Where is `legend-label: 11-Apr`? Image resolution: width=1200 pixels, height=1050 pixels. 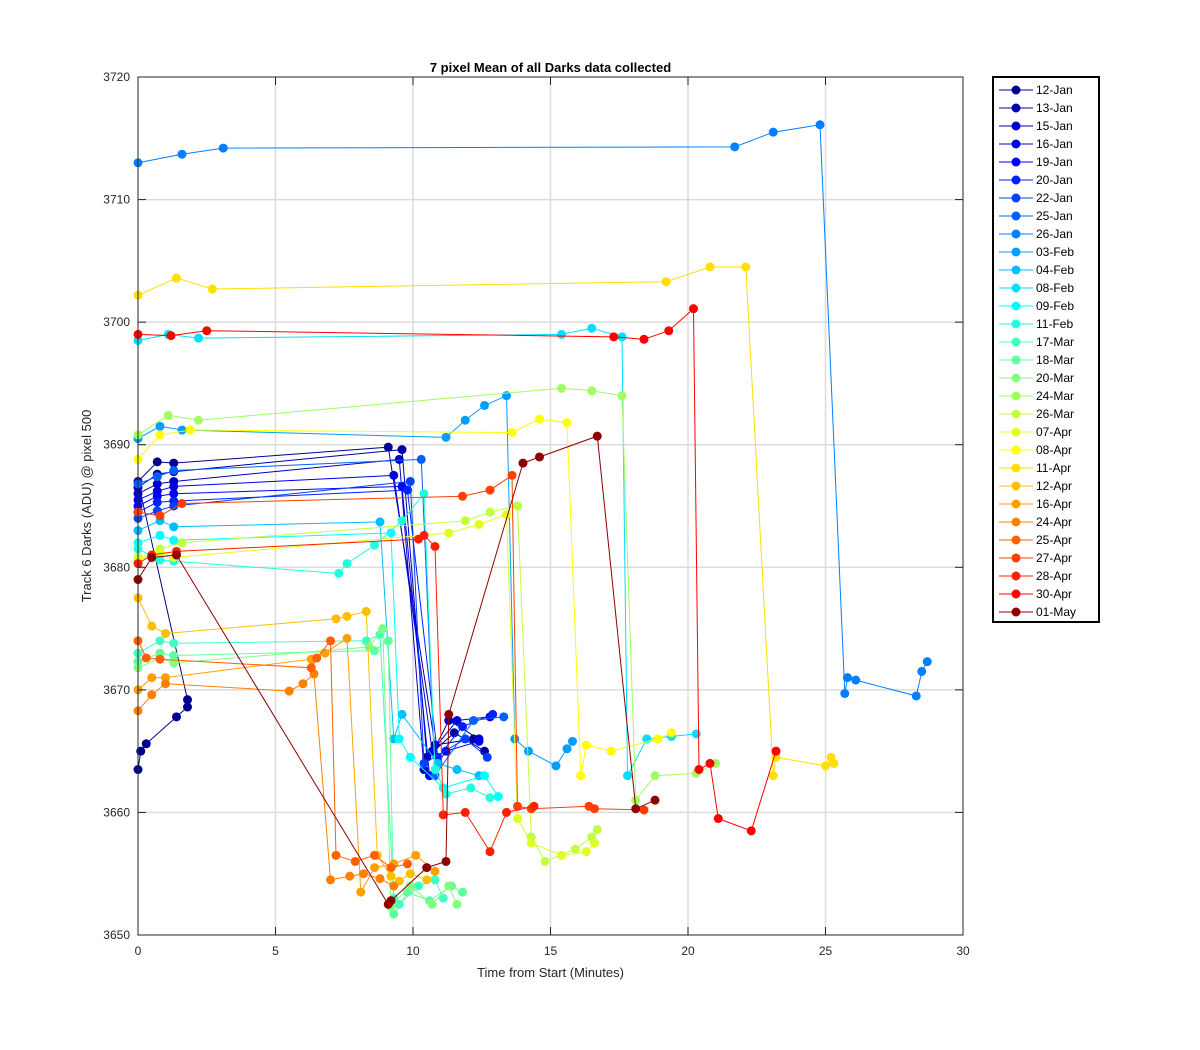
legend-label: 11-Apr is located at coordinates (1053, 468).